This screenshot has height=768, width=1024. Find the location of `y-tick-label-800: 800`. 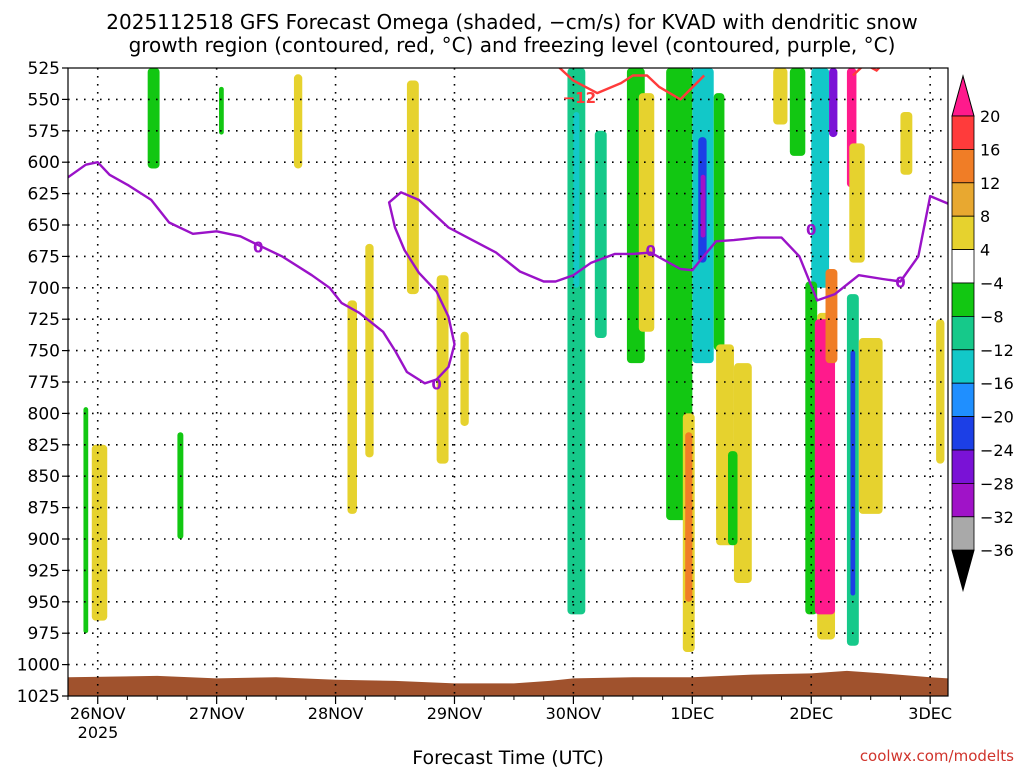

y-tick-label-800: 800 is located at coordinates (44, 414).